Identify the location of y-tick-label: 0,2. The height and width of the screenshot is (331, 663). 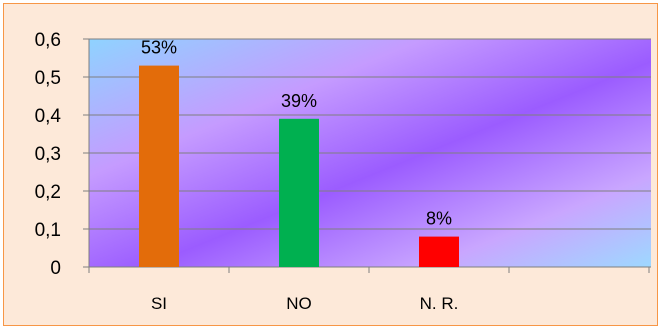
(48, 192).